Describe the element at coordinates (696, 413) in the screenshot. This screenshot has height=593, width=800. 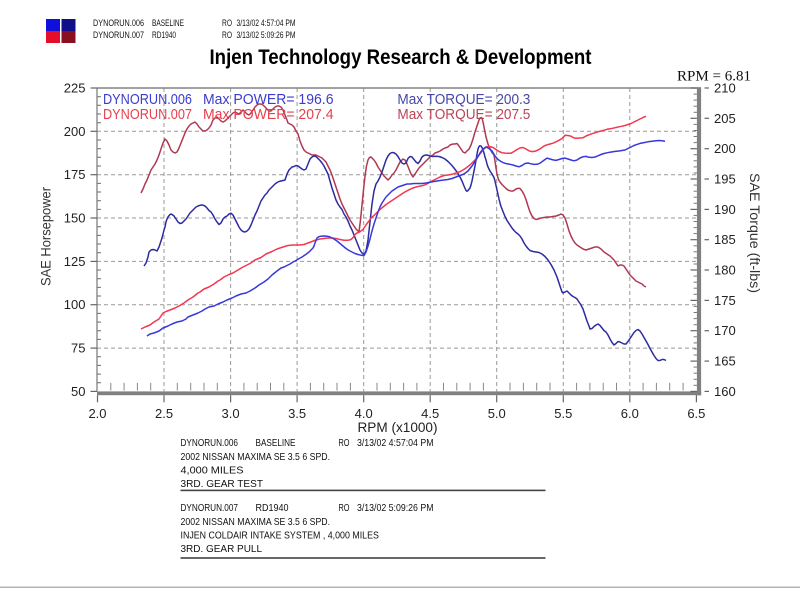
I see `svg-text: 6.5` at that location.